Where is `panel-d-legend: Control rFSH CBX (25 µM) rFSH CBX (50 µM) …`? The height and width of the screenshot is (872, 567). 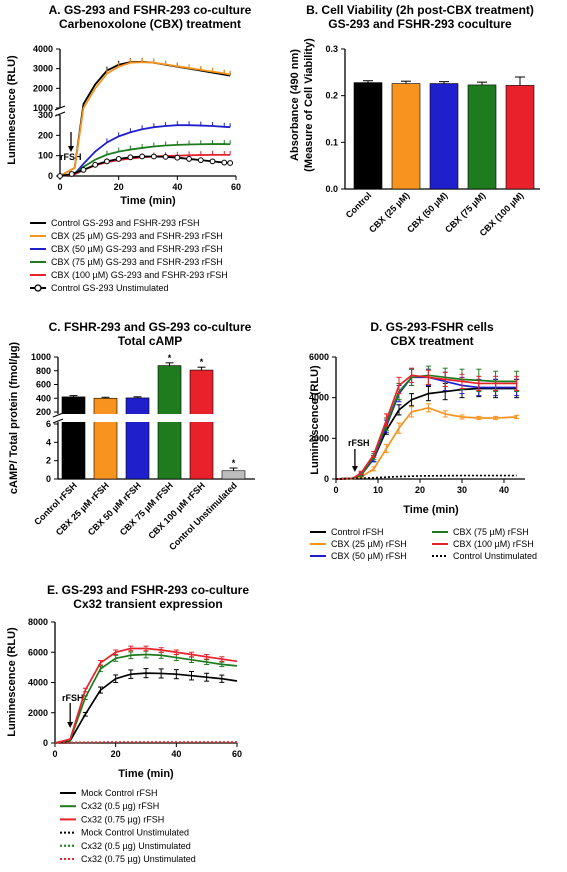 panel-d-legend: Control rFSH CBX (25 µM) rFSH CBX (50 µM) … is located at coordinates (423, 544).